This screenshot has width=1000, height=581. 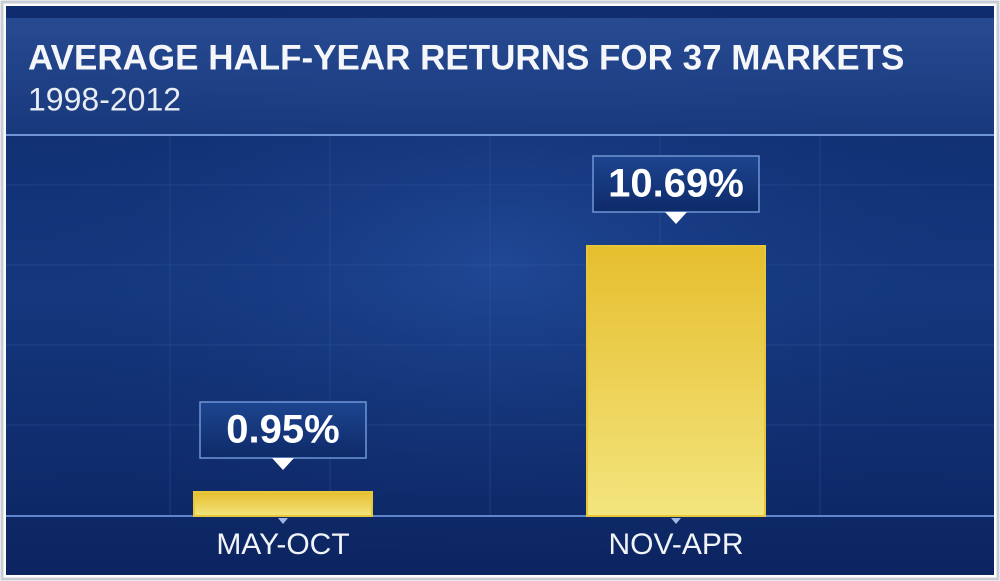 I want to click on chart-title: AVERAGE HALF-YEAR RETURNS FOR 37 MARKETS, so click(x=466, y=57).